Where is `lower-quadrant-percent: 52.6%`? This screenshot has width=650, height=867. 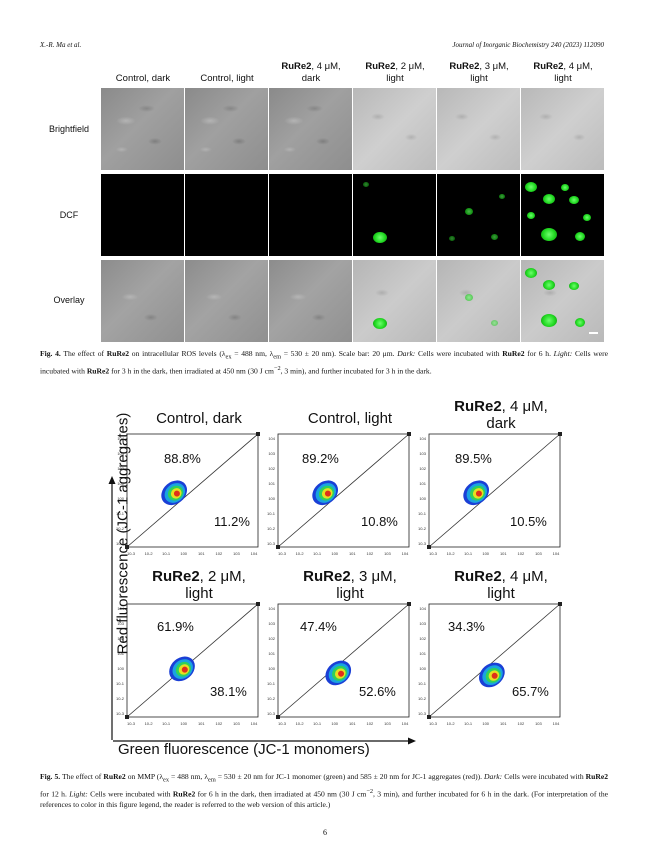
lower-quadrant-percent: 52.6% is located at coordinates (377, 691).